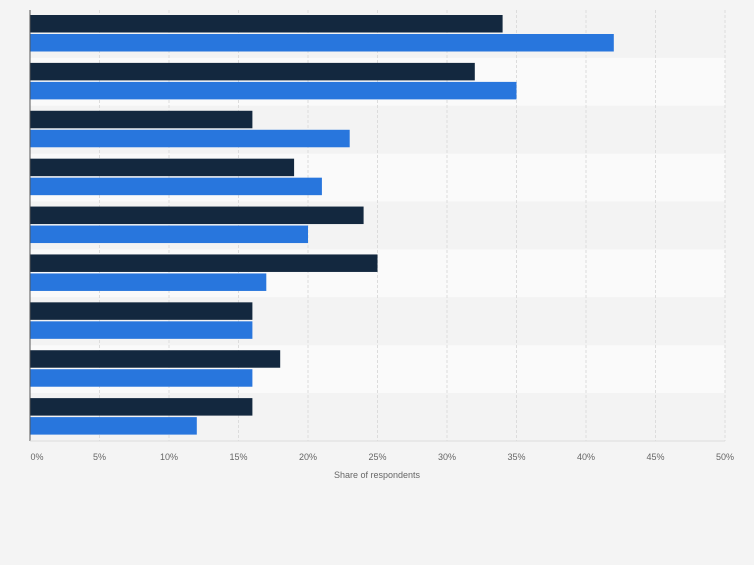 This screenshot has width=754, height=565. I want to click on x-tick-label: 45%, so click(655, 457).